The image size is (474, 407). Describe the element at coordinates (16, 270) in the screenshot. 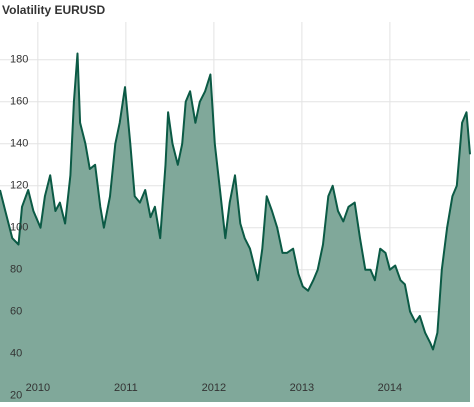

I see `y-tick-label: 80` at that location.